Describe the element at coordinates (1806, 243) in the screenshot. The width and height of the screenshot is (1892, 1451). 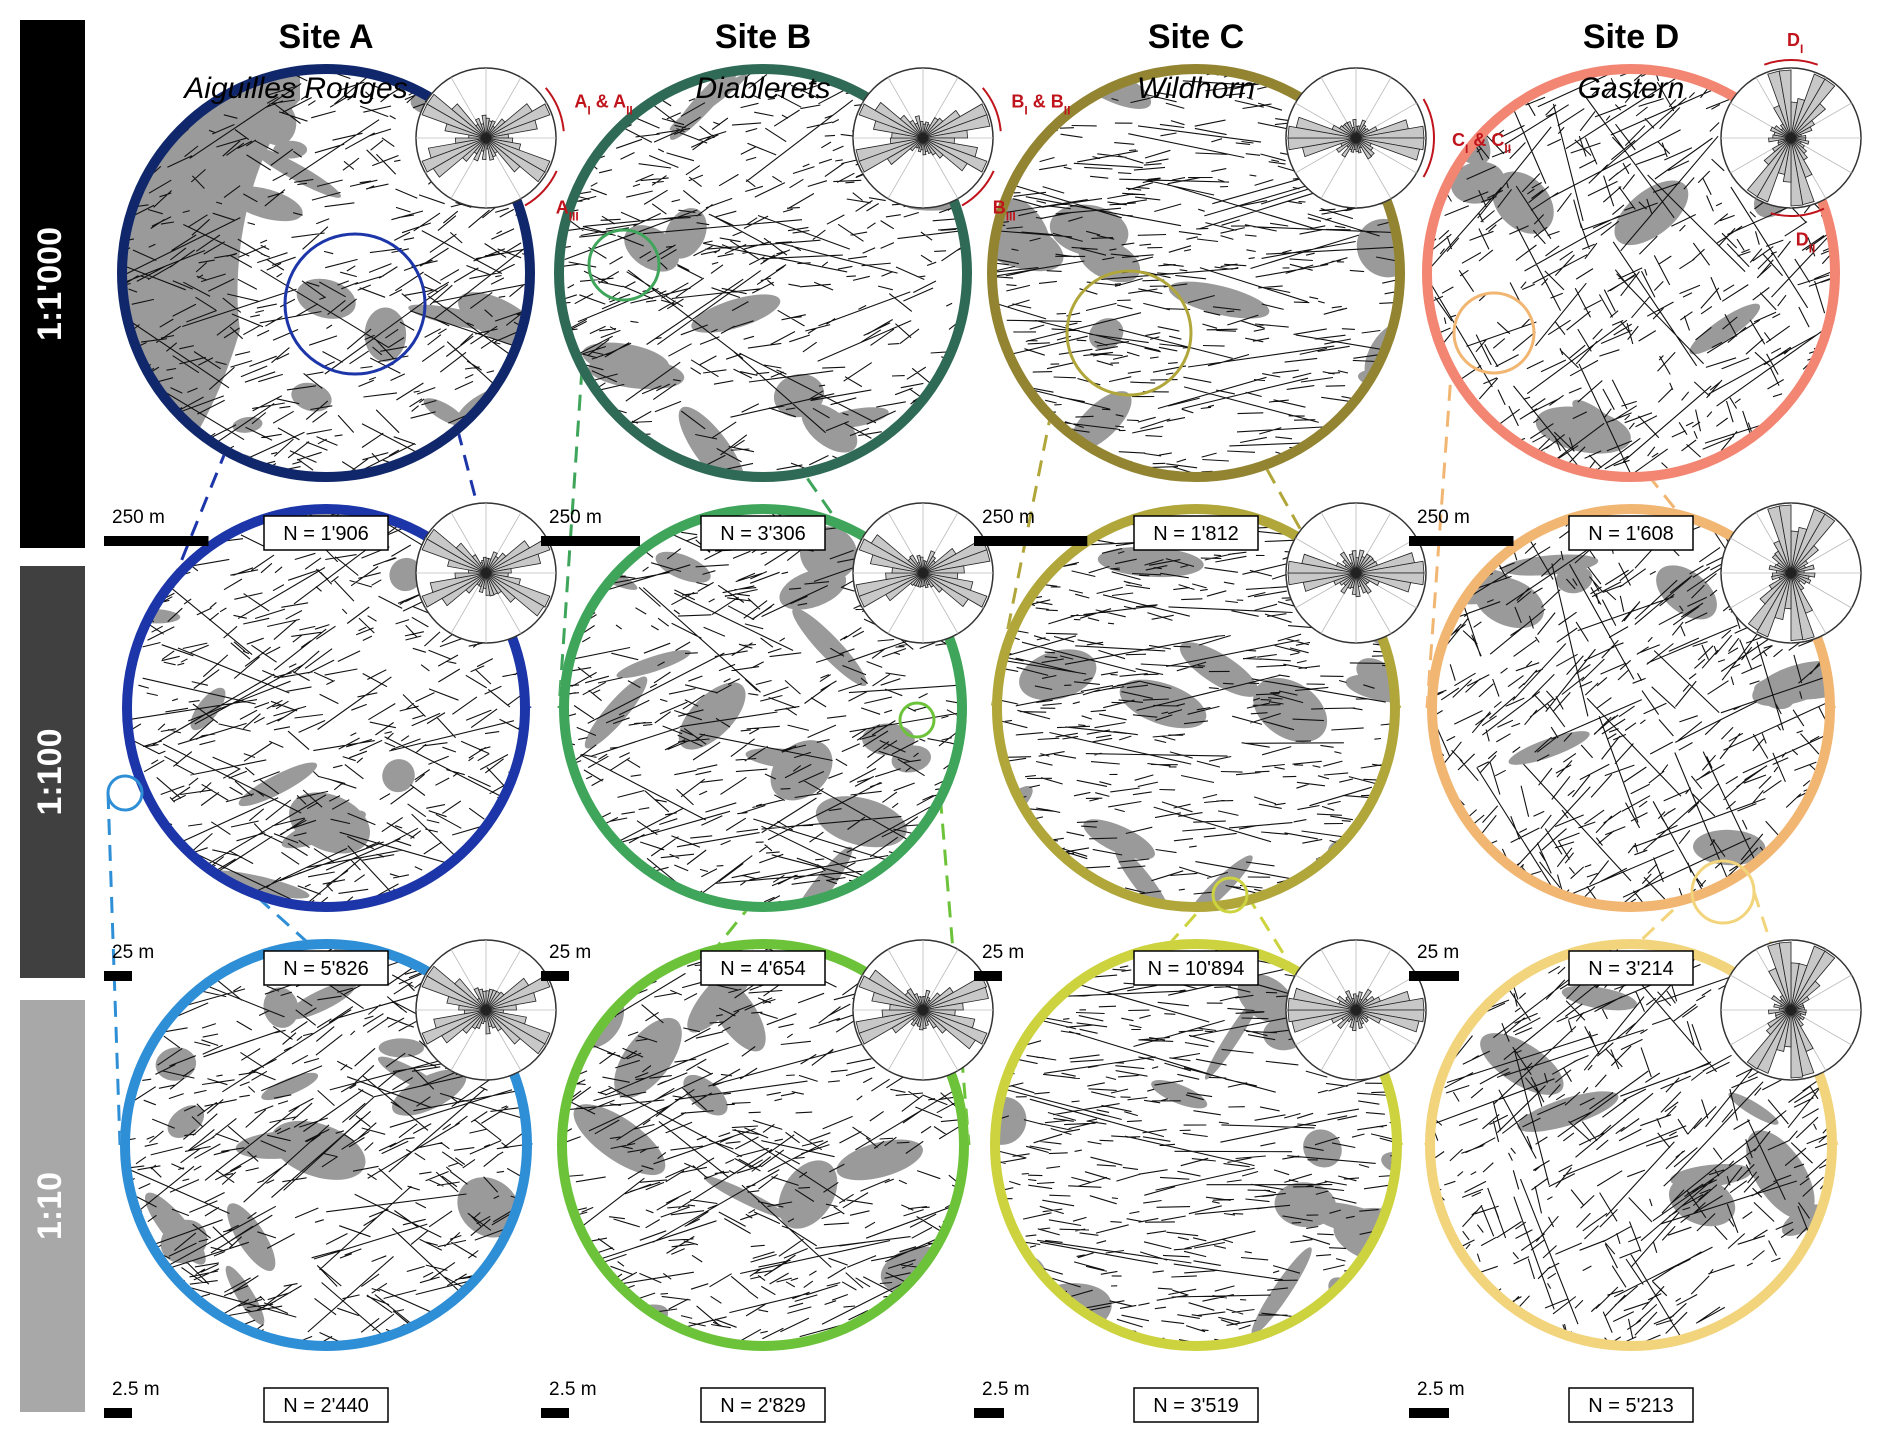
I see `fracture-set-label: DII` at that location.